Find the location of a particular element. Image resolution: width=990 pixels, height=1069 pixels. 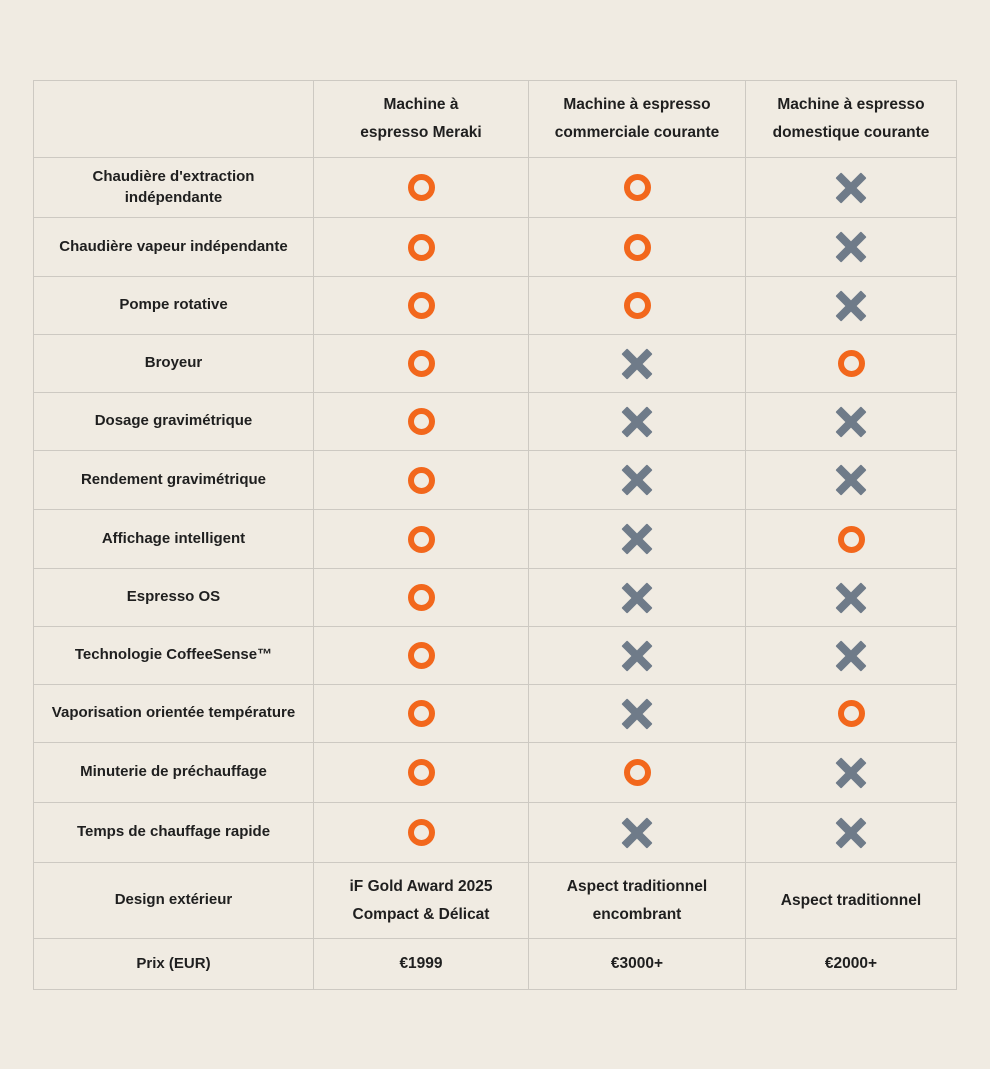

feature-label-cell: Chaudière d'extraction indépendante is located at coordinates (174, 188).